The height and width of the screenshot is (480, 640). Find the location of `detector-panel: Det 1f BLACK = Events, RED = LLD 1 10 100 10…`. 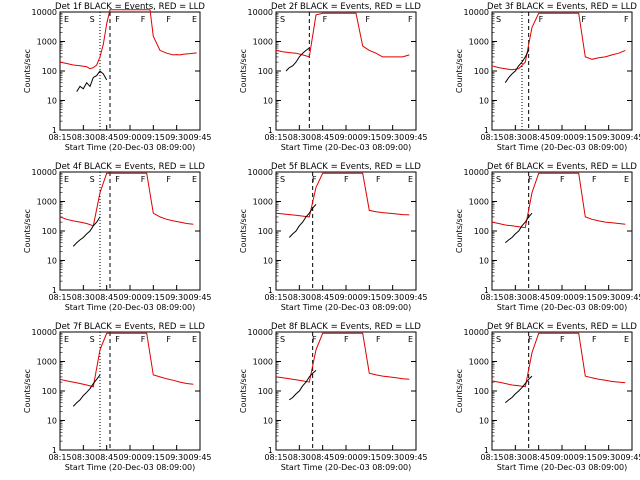

detector-panel: Det 1f BLACK = Events, RED = LLD 1 10 100 10… is located at coordinates (117, 77).